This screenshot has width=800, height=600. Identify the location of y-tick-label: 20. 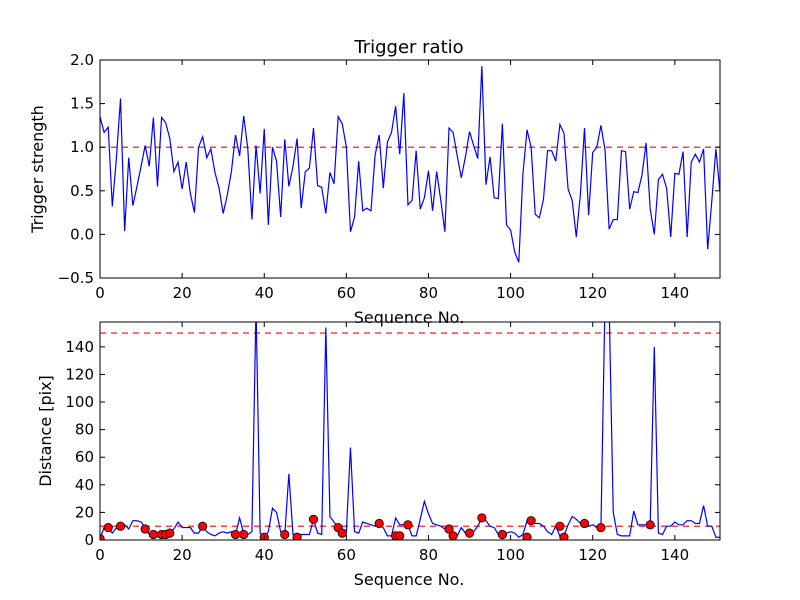
(84, 512).